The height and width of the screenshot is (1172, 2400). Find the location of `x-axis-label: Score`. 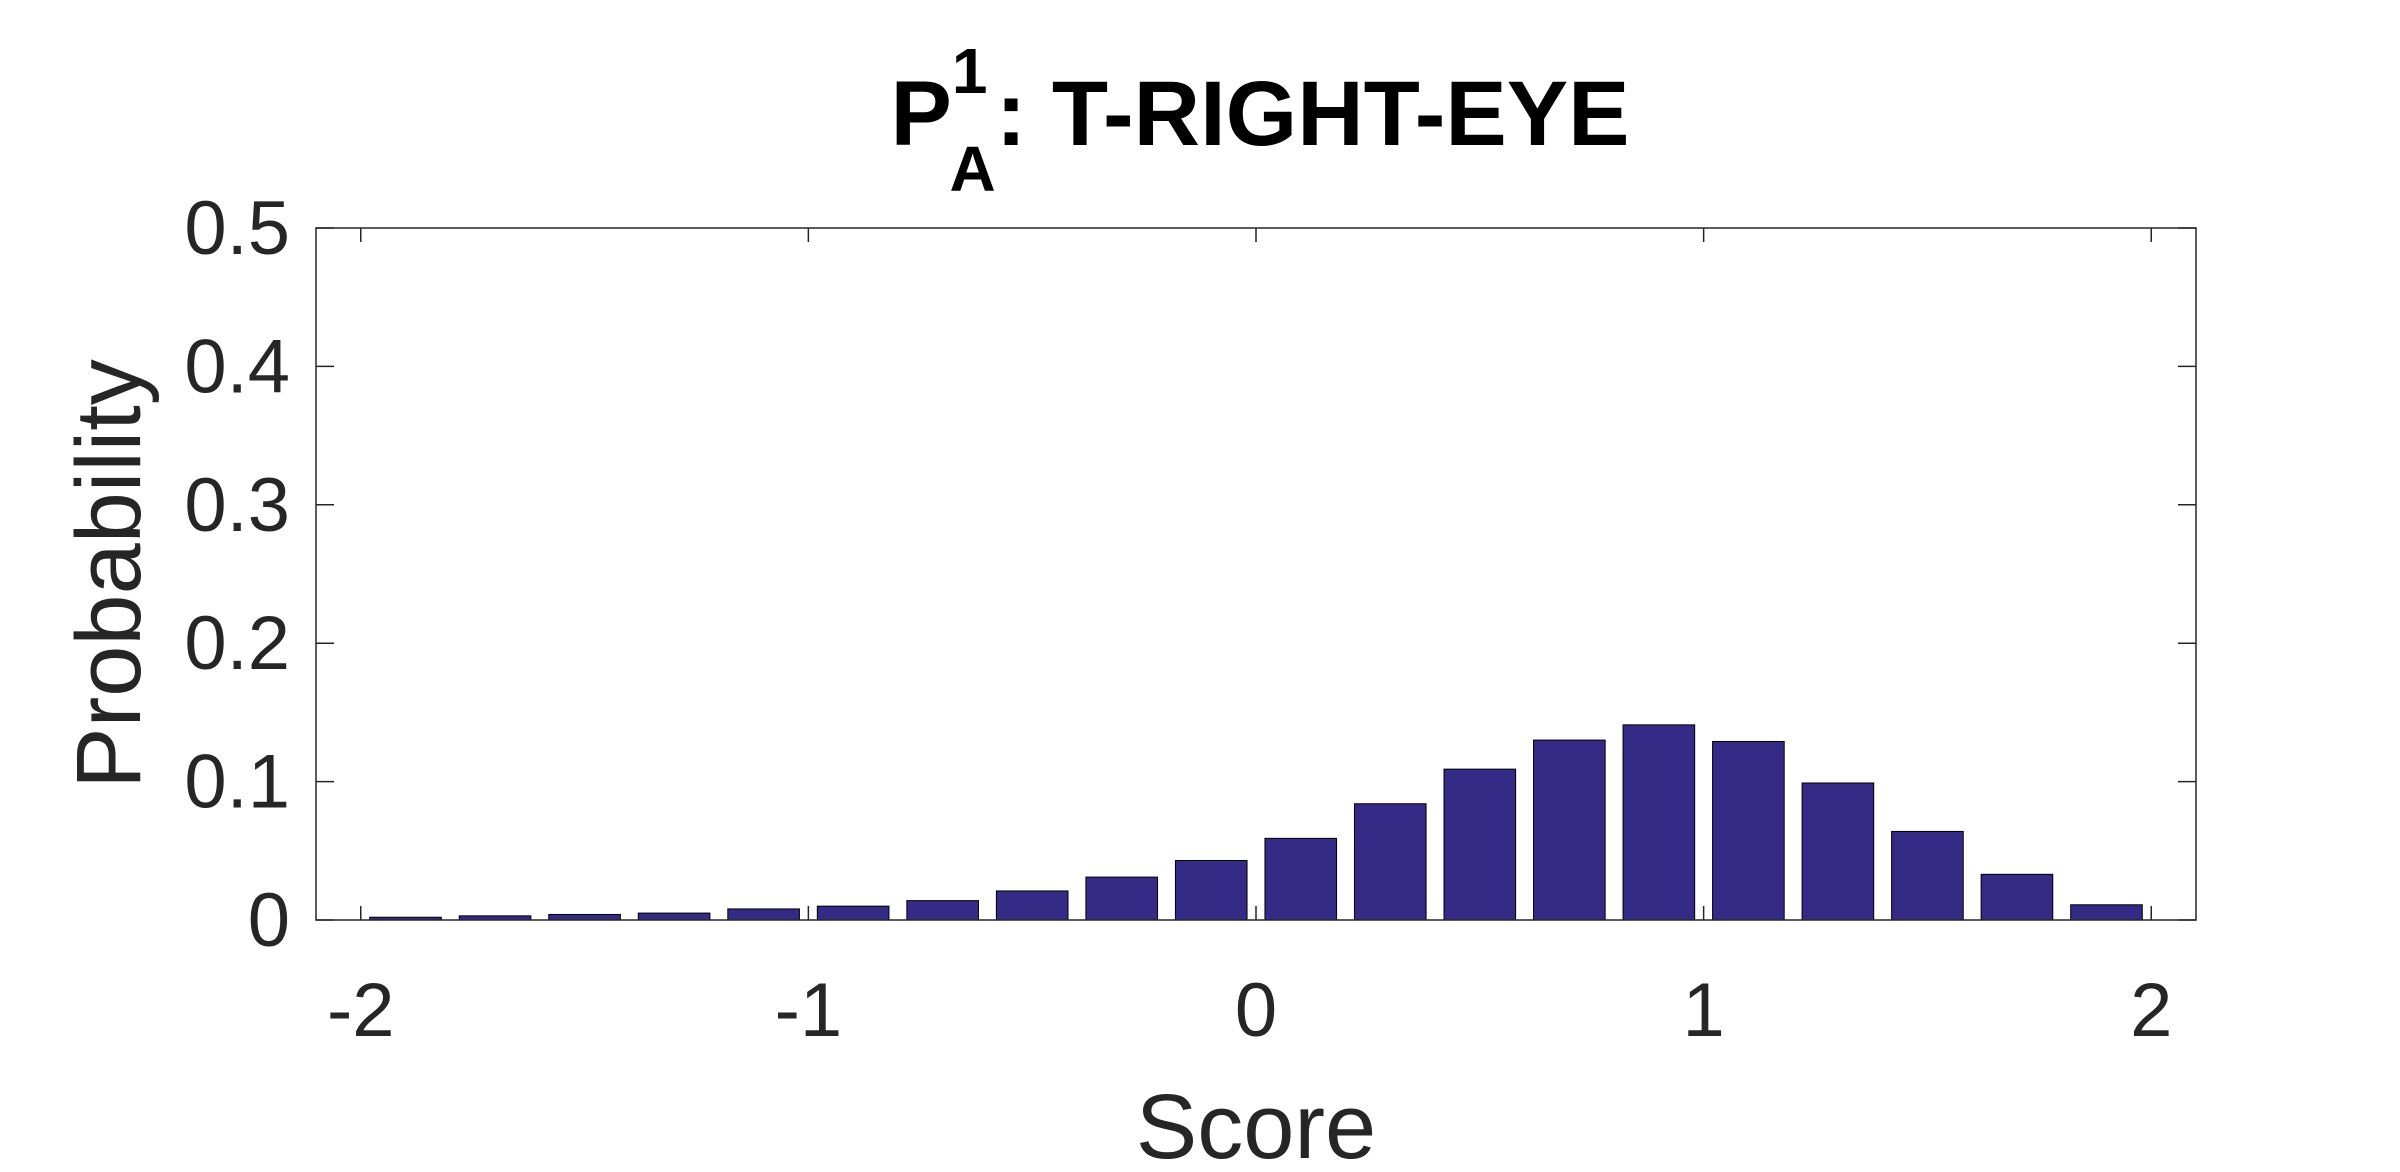

x-axis-label: Score is located at coordinates (1256, 1124).